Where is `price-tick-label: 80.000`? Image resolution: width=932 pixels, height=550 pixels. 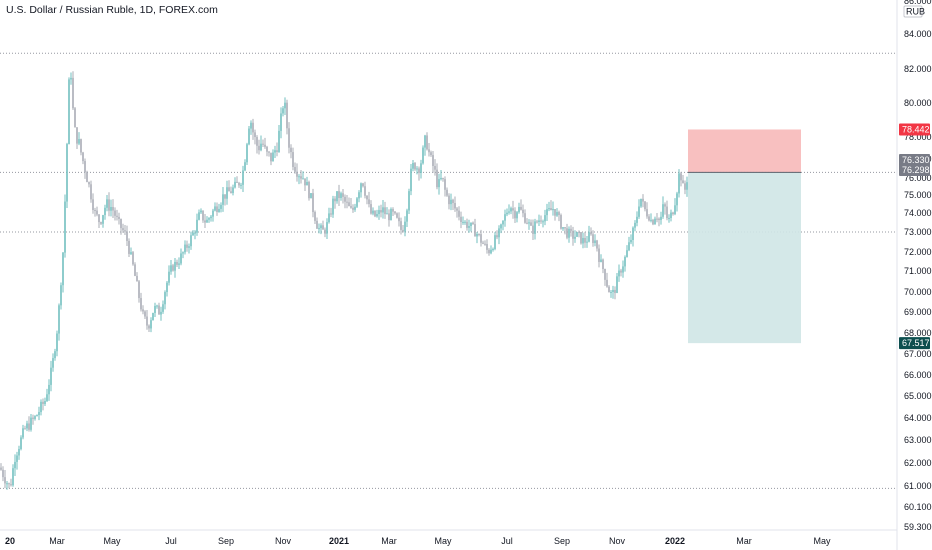
price-tick-label: 80.000 is located at coordinates (918, 103).